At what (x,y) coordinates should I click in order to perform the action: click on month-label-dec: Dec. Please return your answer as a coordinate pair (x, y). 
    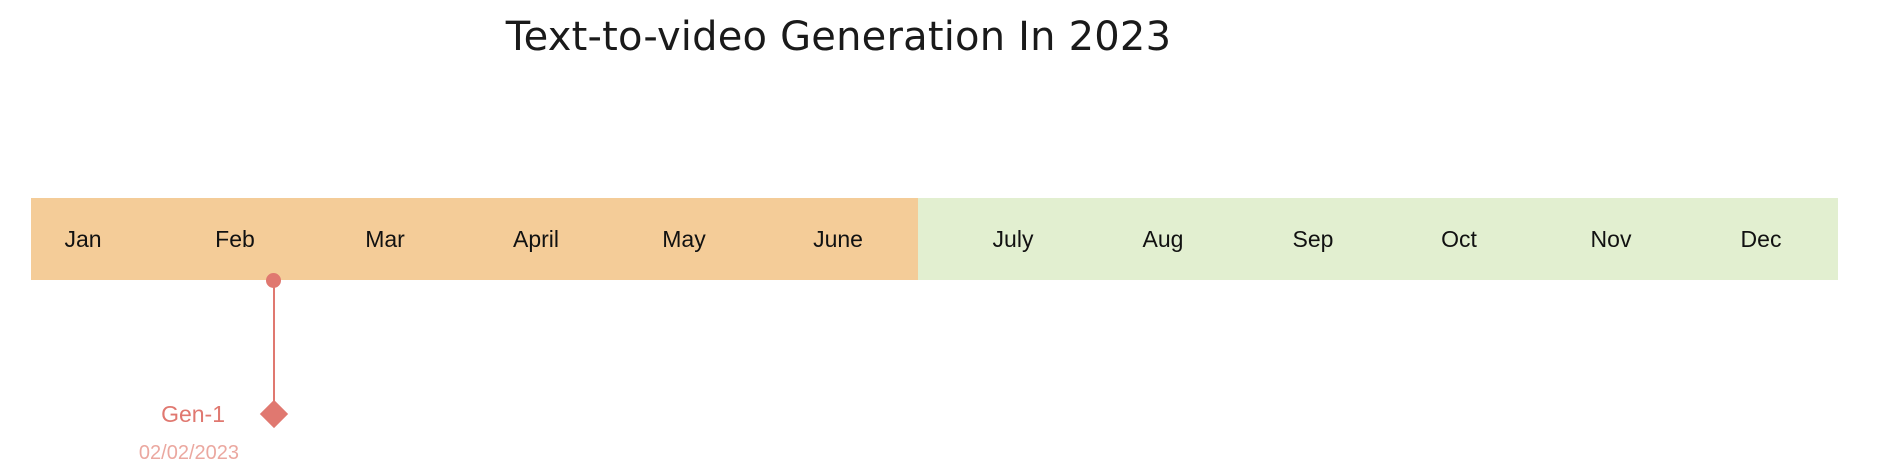
    Looking at the image, I should click on (1761, 239).